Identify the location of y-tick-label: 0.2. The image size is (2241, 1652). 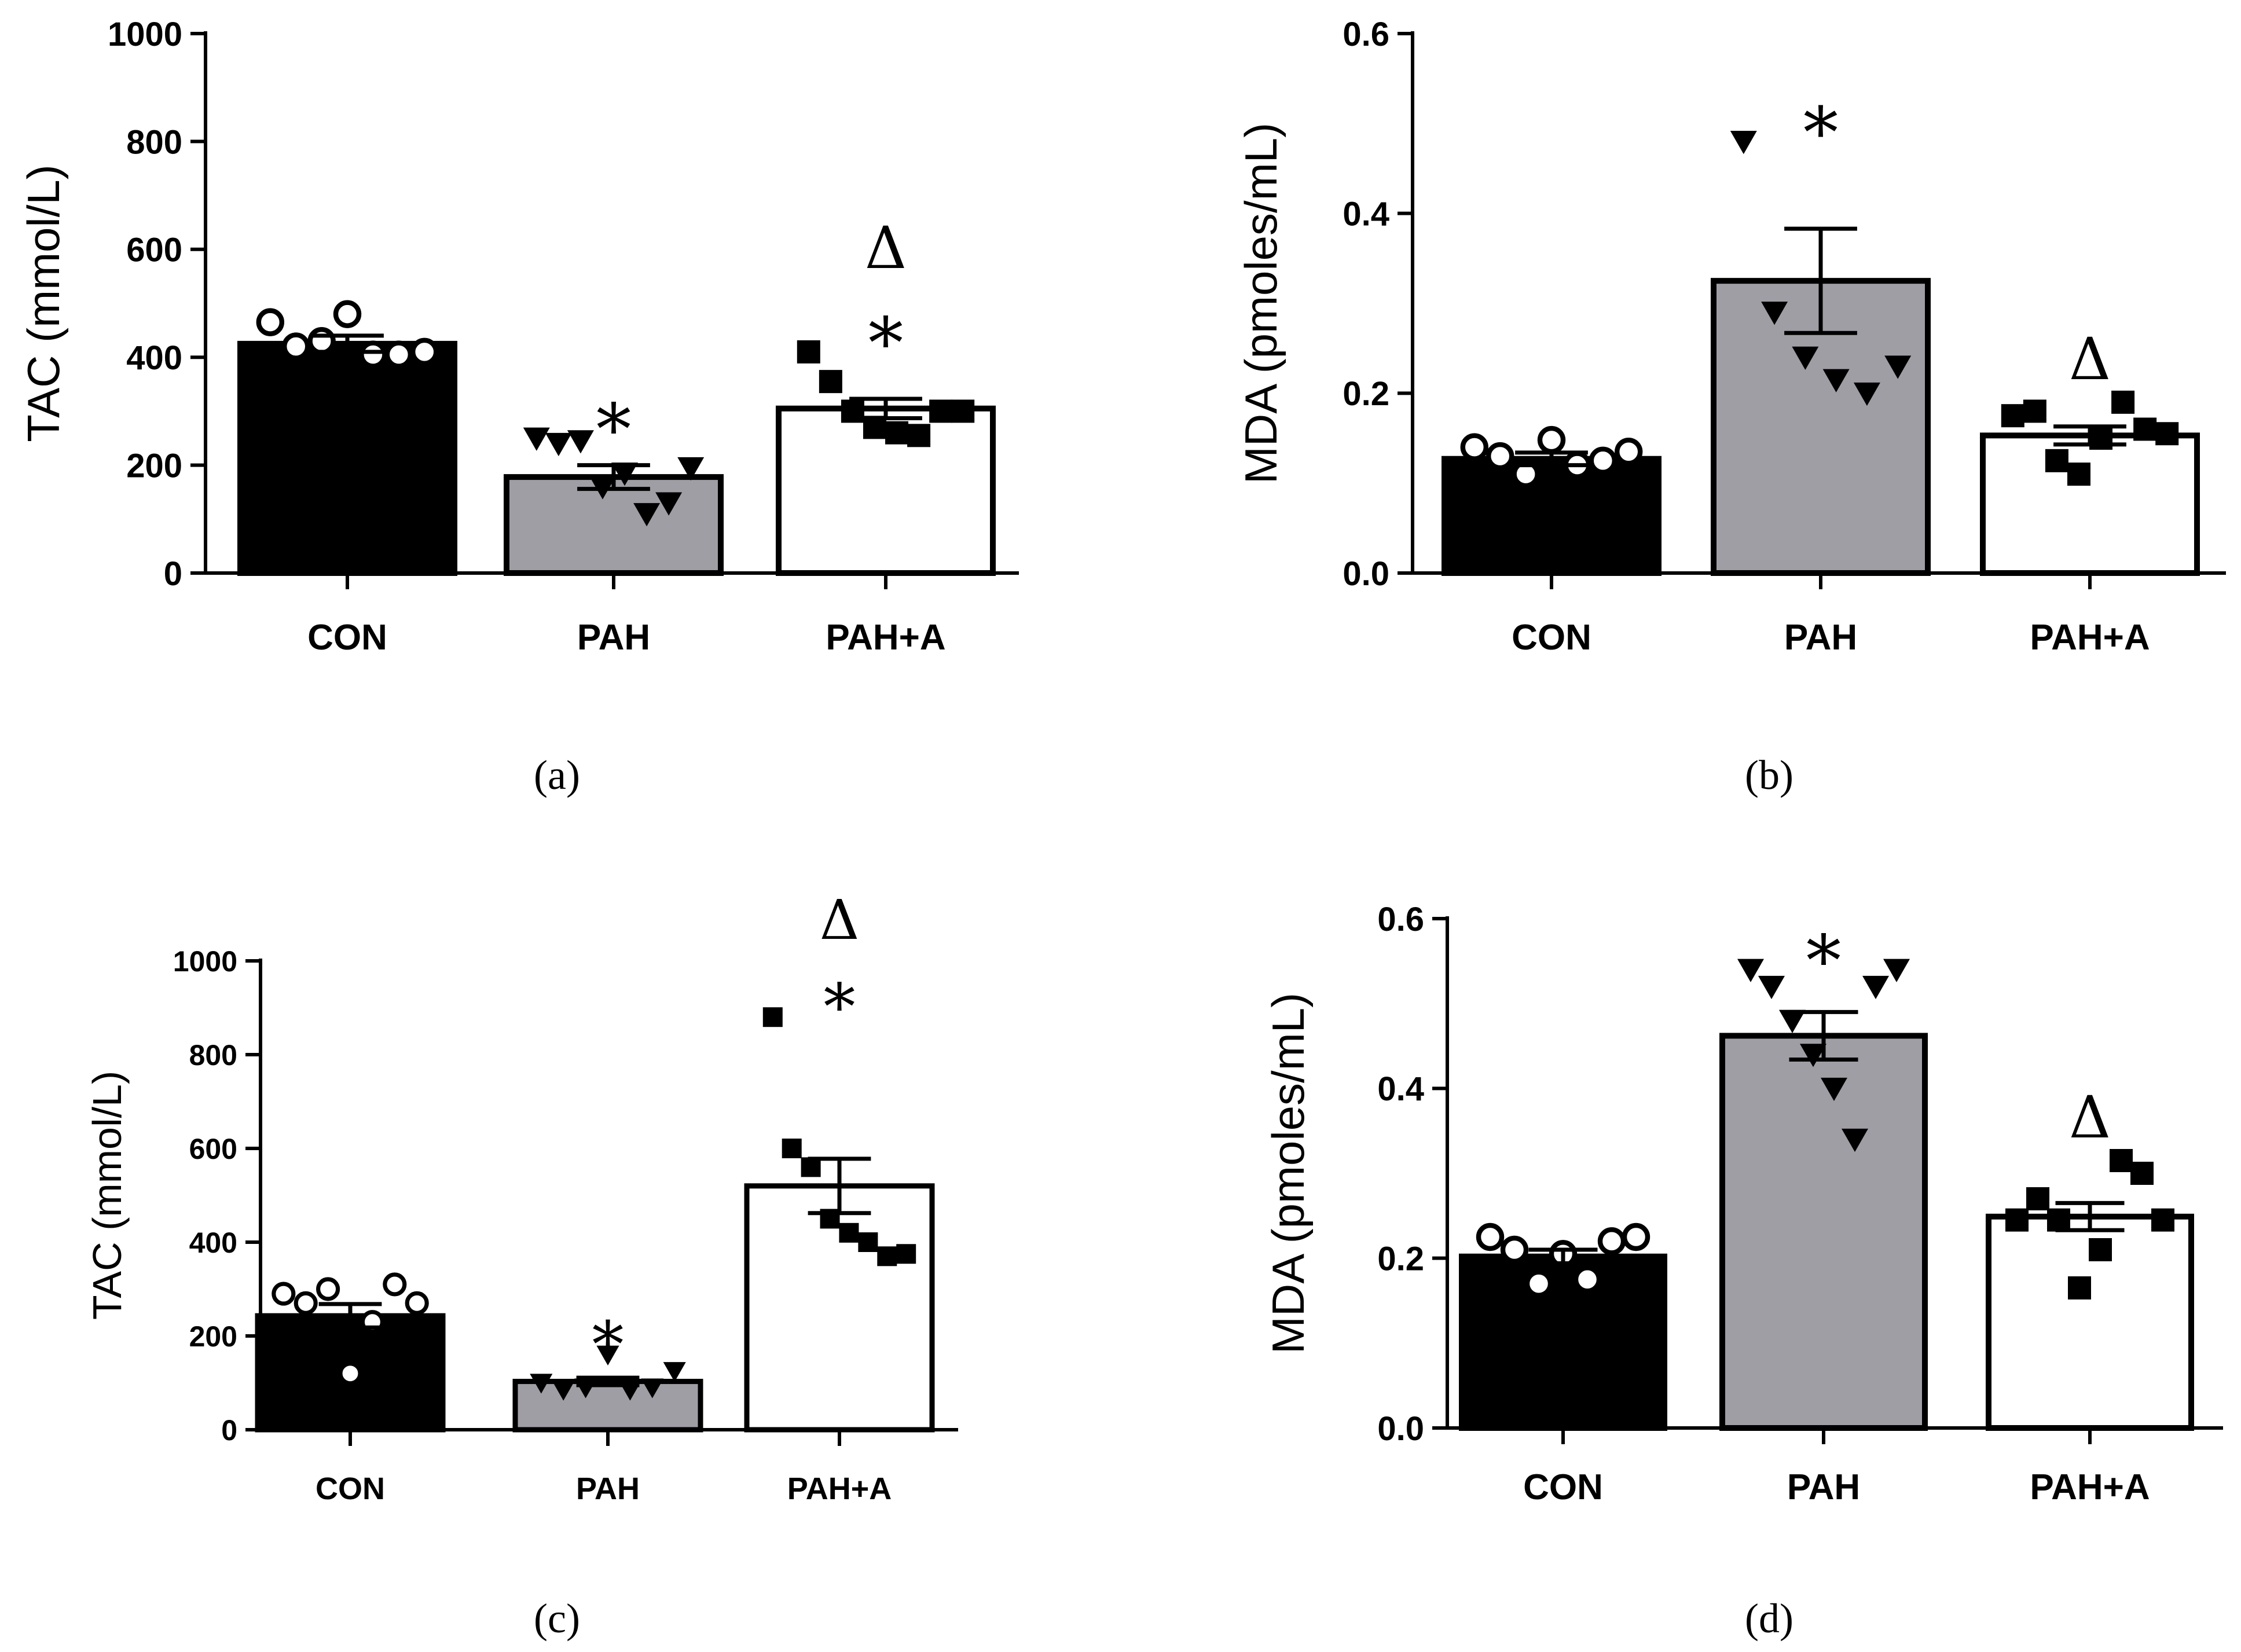
(1400, 1259).